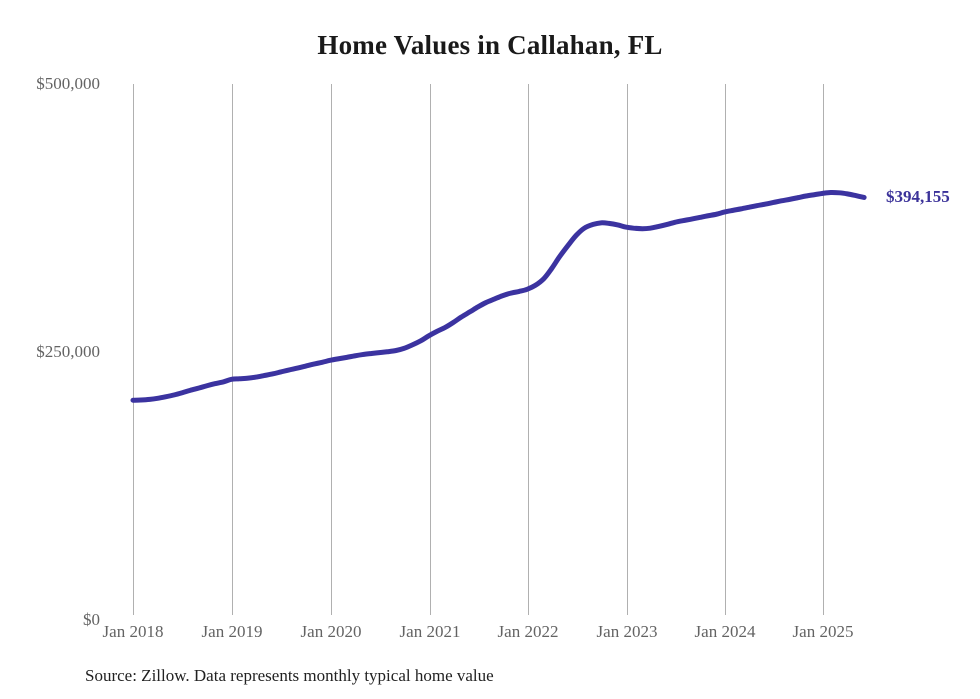  Describe the element at coordinates (430, 631) in the screenshot. I see `x-tick-label: Jan 2021` at that location.